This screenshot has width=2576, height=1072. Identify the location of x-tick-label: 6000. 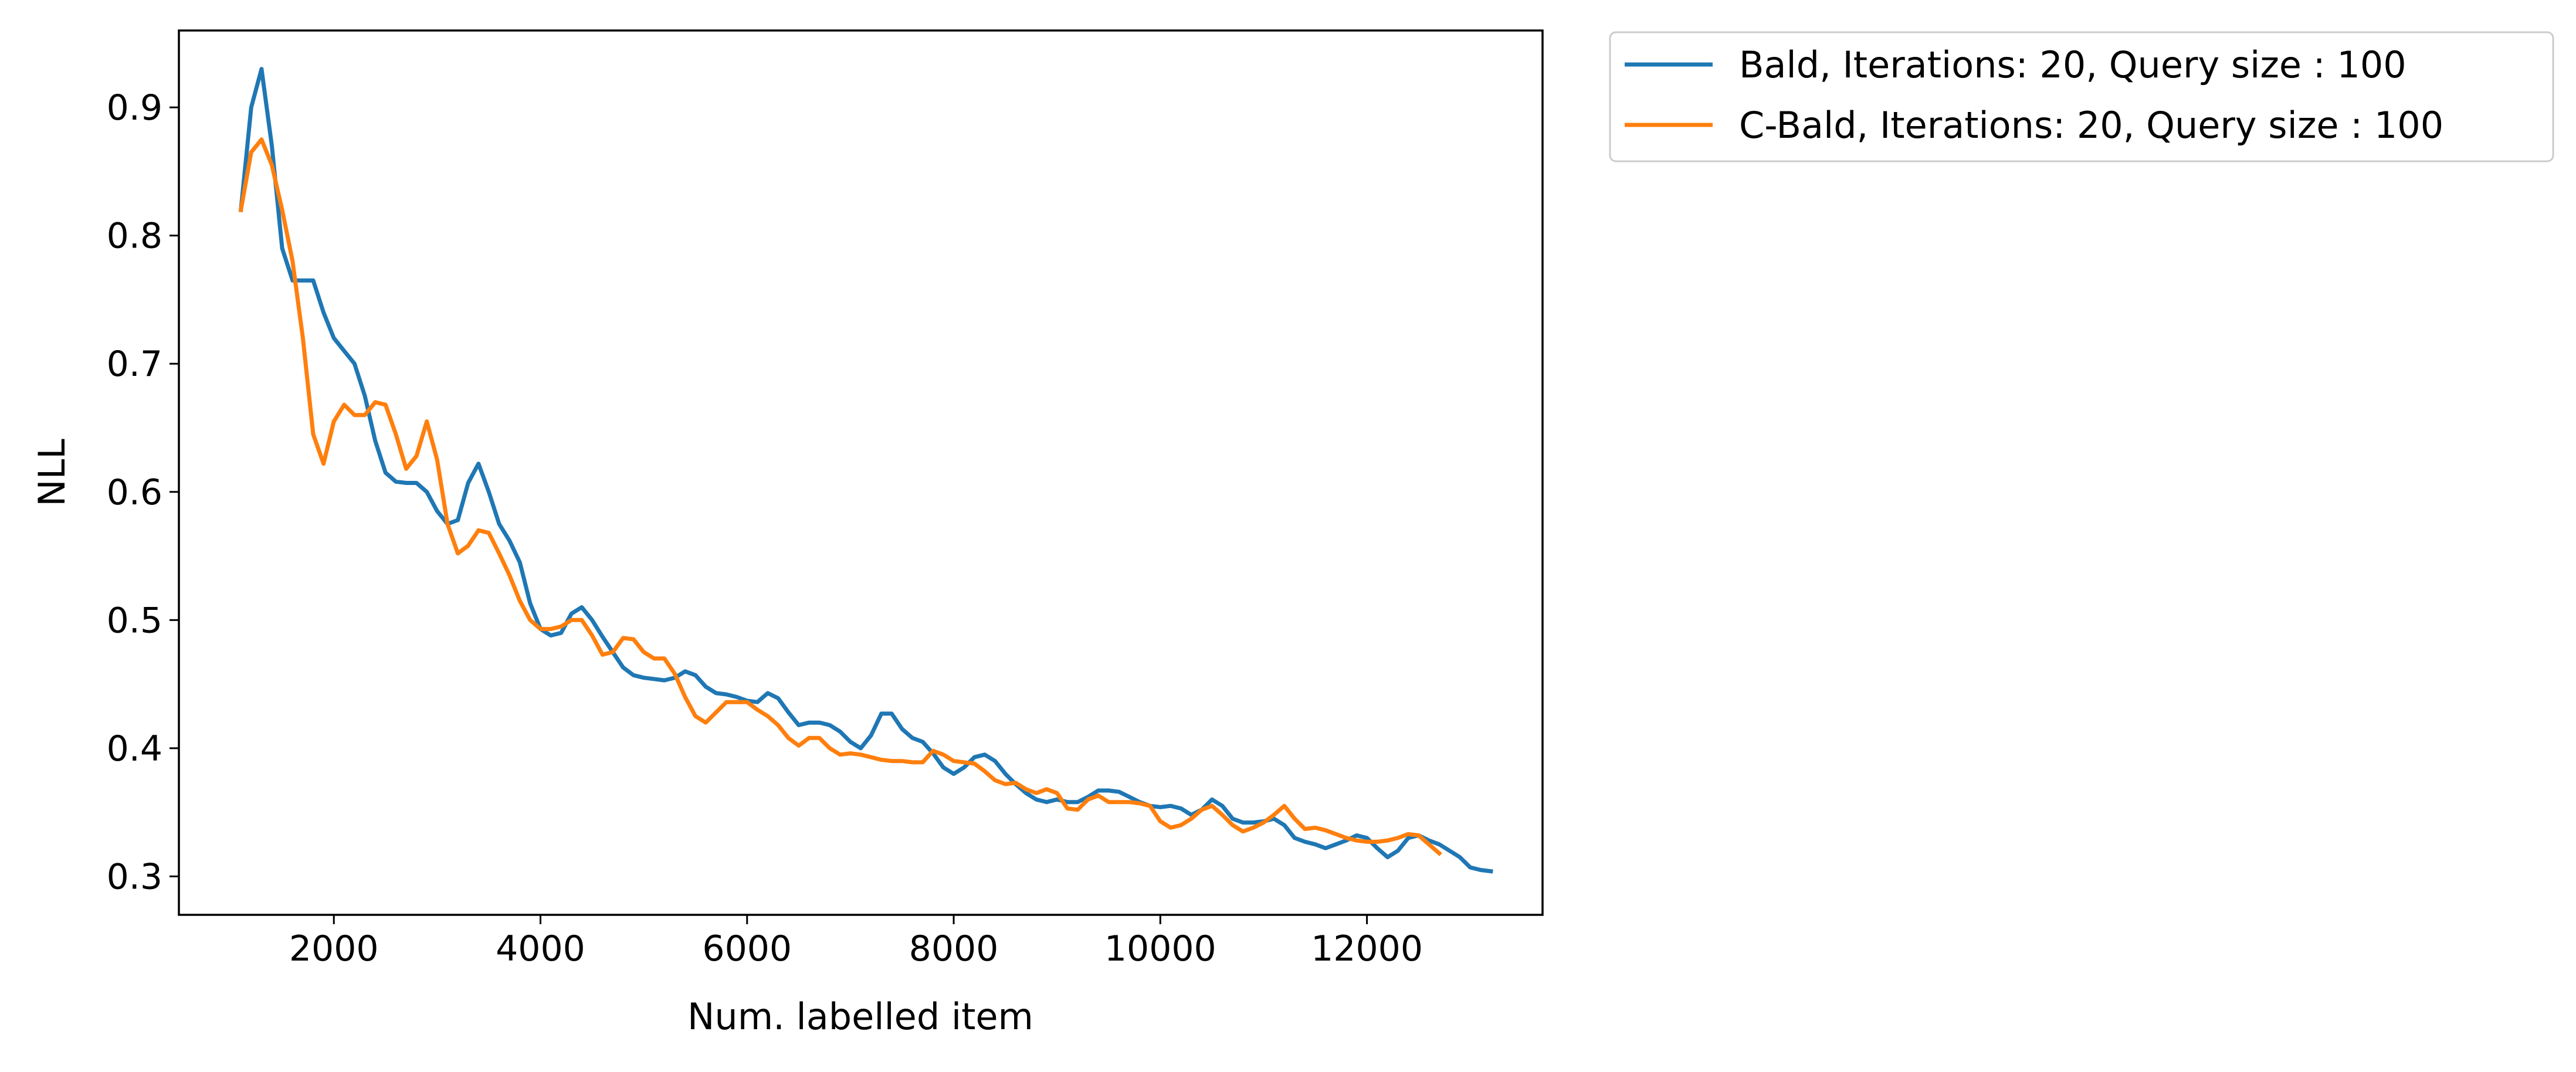
(747, 949).